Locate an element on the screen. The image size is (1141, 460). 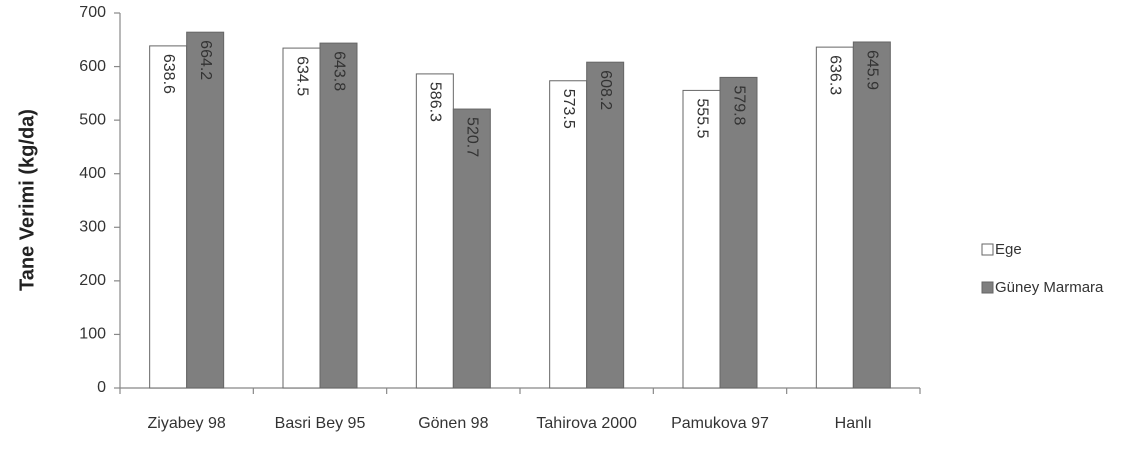
value-label: 645.9 is located at coordinates (872, 70).